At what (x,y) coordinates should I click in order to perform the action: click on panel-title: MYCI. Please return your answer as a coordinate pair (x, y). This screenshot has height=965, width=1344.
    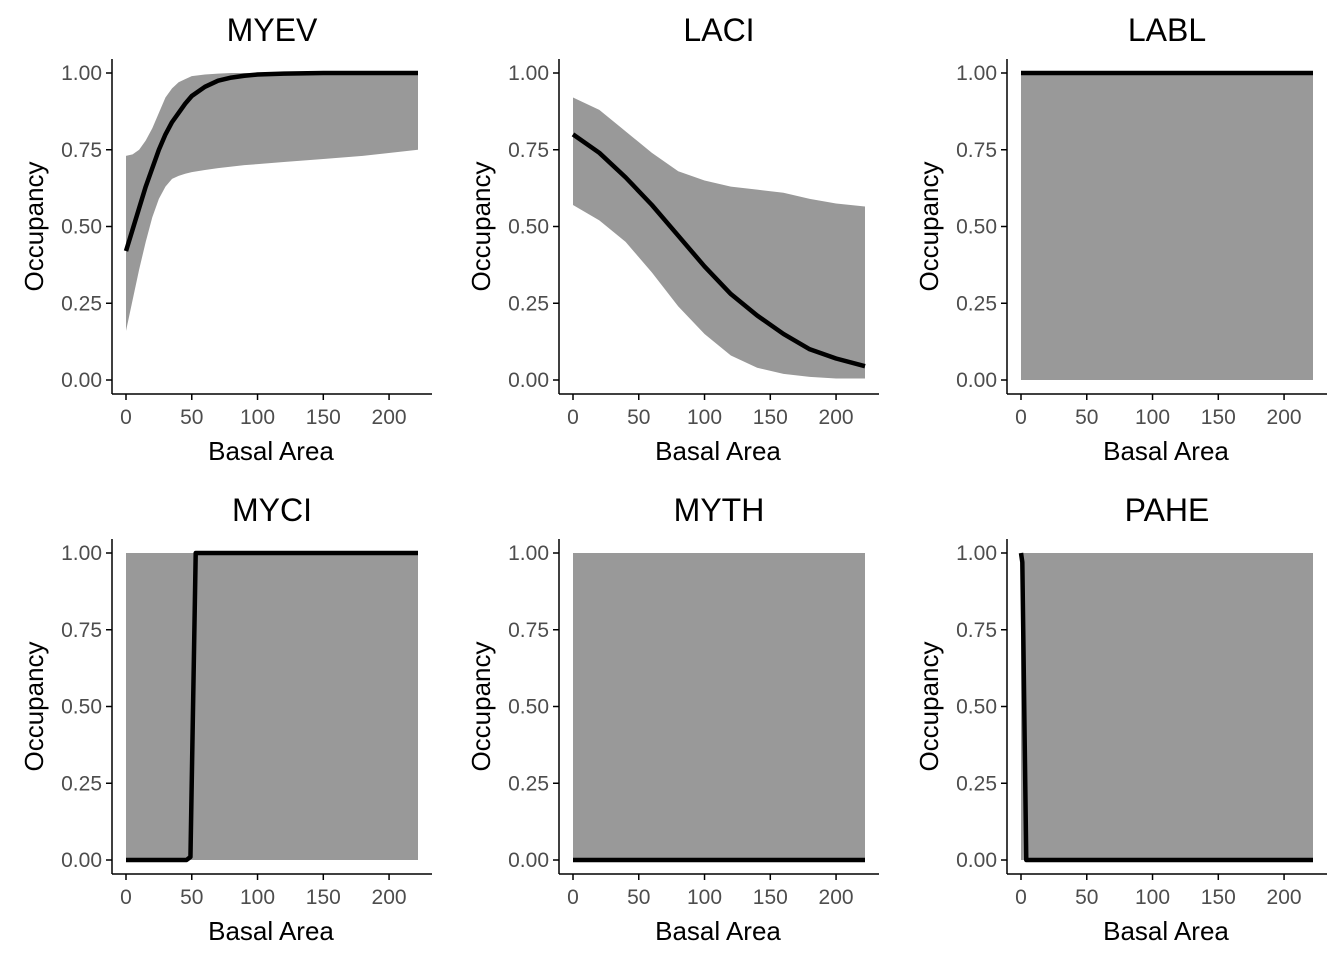
    Looking at the image, I should click on (272, 510).